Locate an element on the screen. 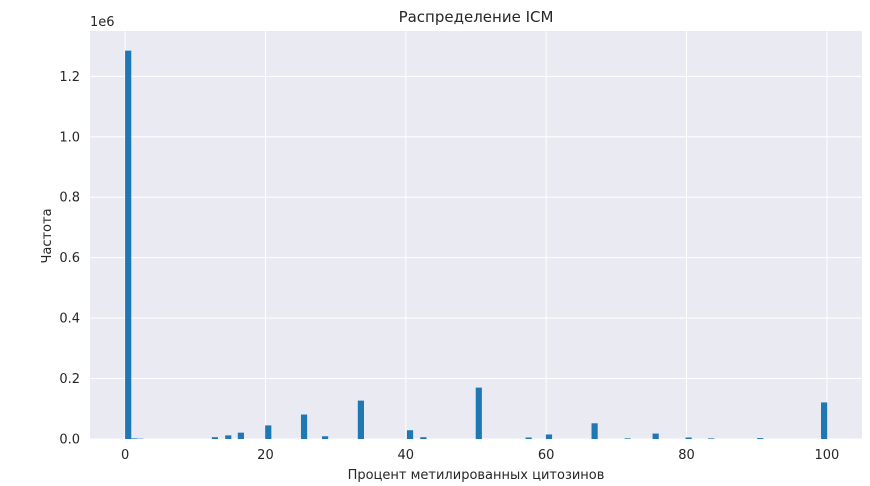  x-tick-label: 60 is located at coordinates (546, 455).